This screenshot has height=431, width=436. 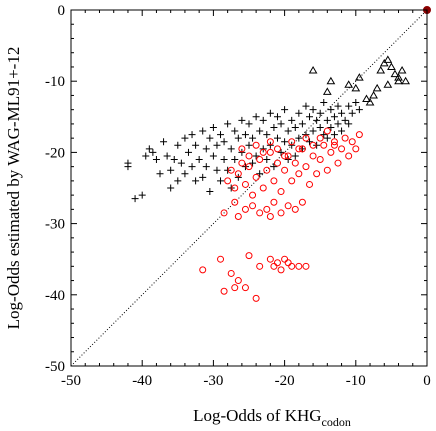 What do you see at coordinates (55, 367) in the screenshot?
I see `y-tick-label: -50` at bounding box center [55, 367].